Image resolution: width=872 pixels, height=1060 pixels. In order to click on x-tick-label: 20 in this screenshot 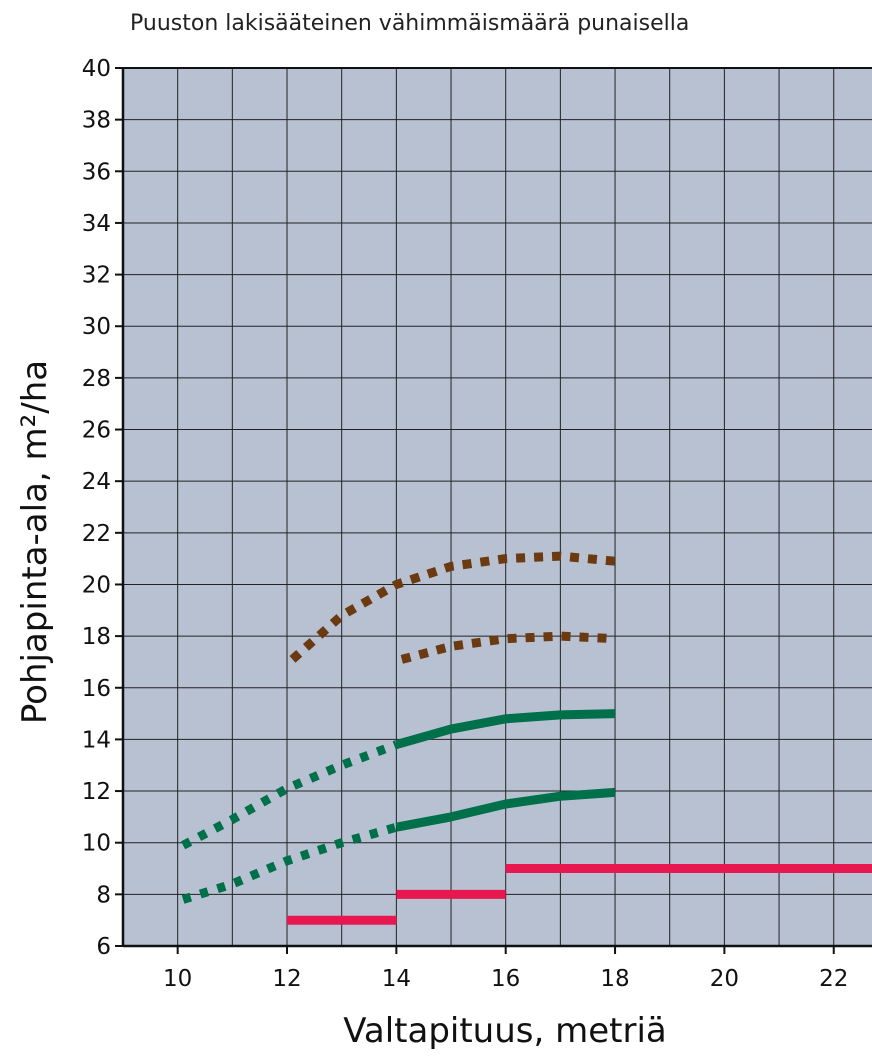, I will do `click(724, 979)`.